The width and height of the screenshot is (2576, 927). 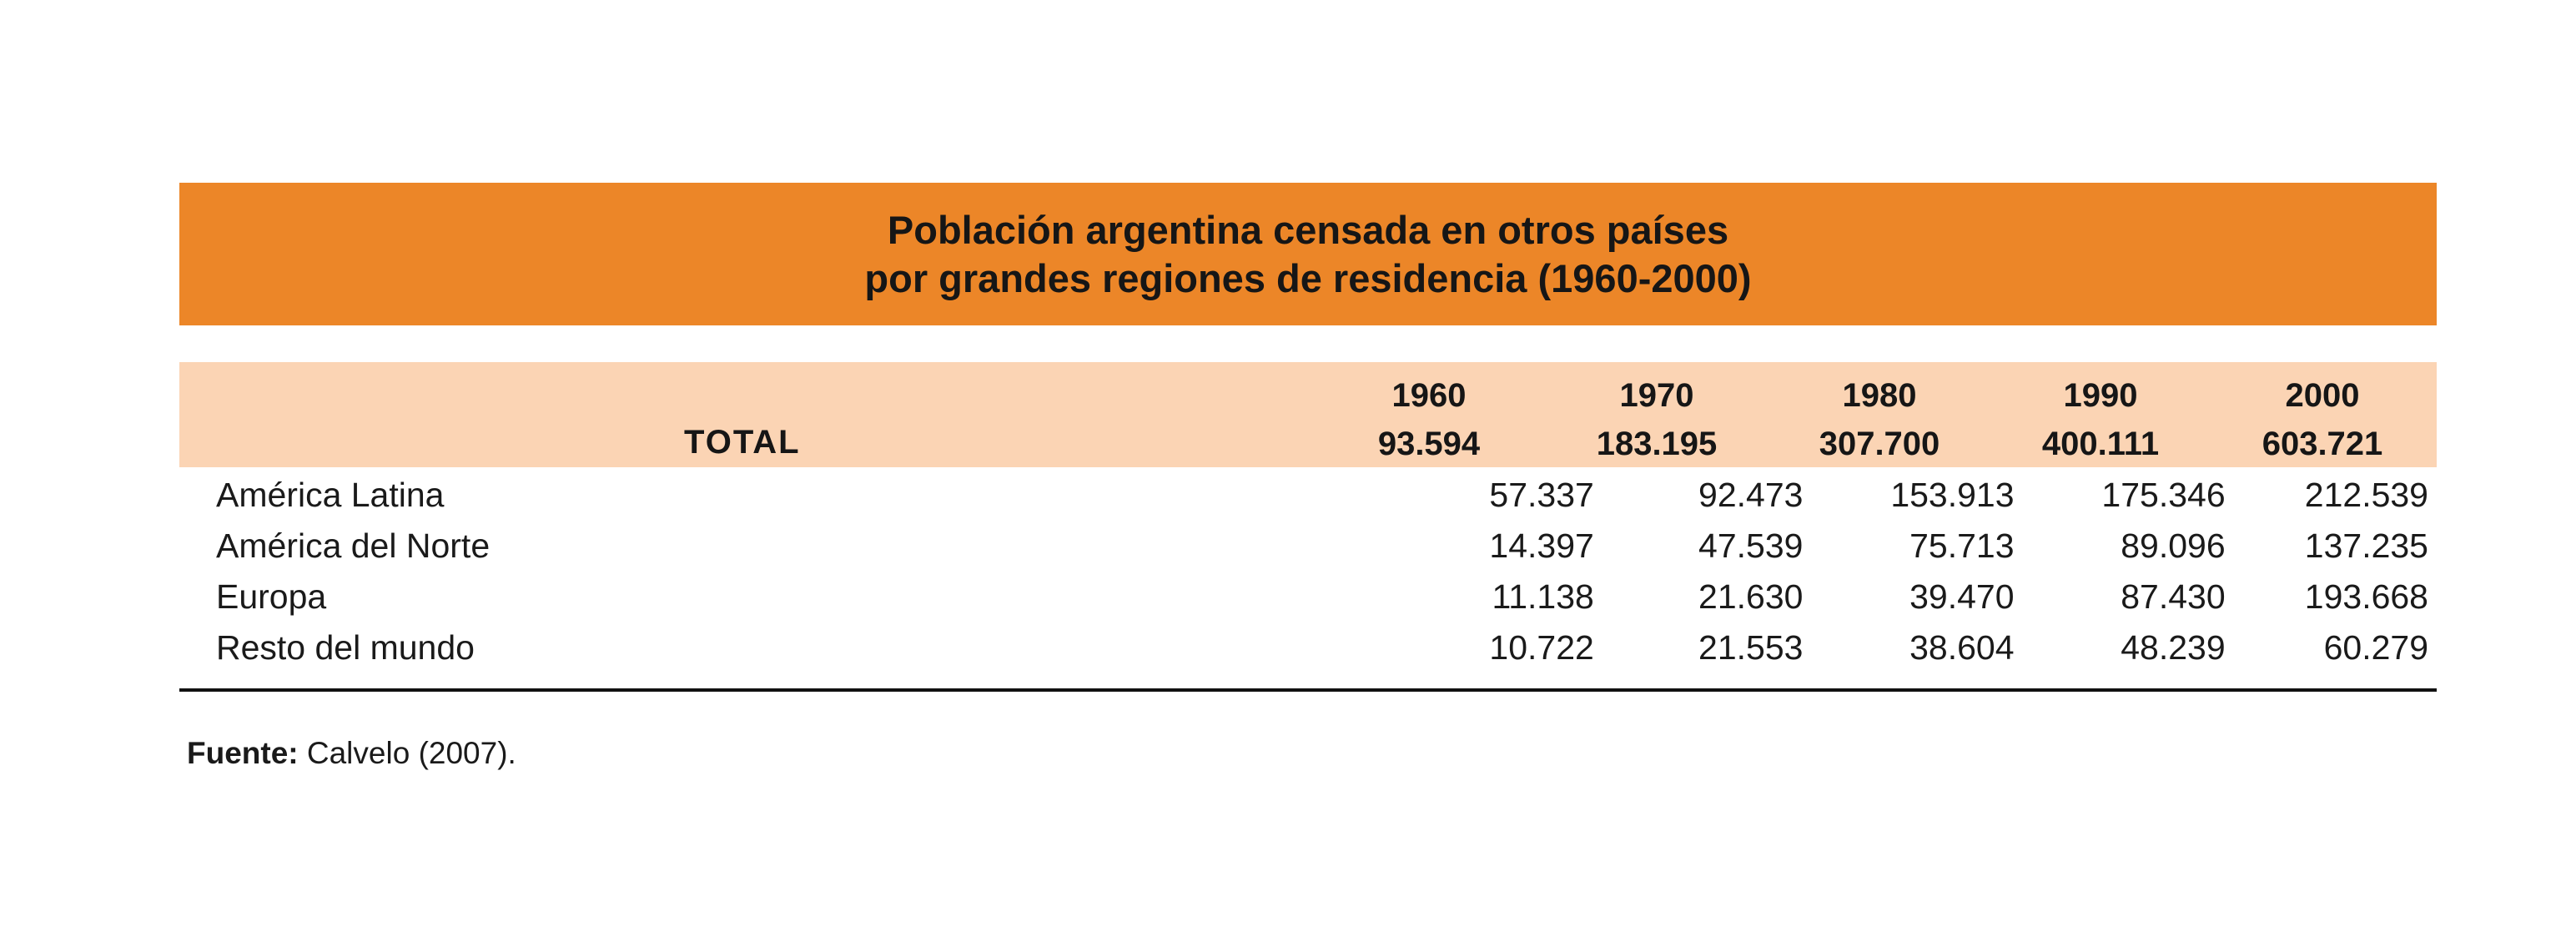 What do you see at coordinates (2173, 545) in the screenshot?
I see `value-cell: 89.096` at bounding box center [2173, 545].